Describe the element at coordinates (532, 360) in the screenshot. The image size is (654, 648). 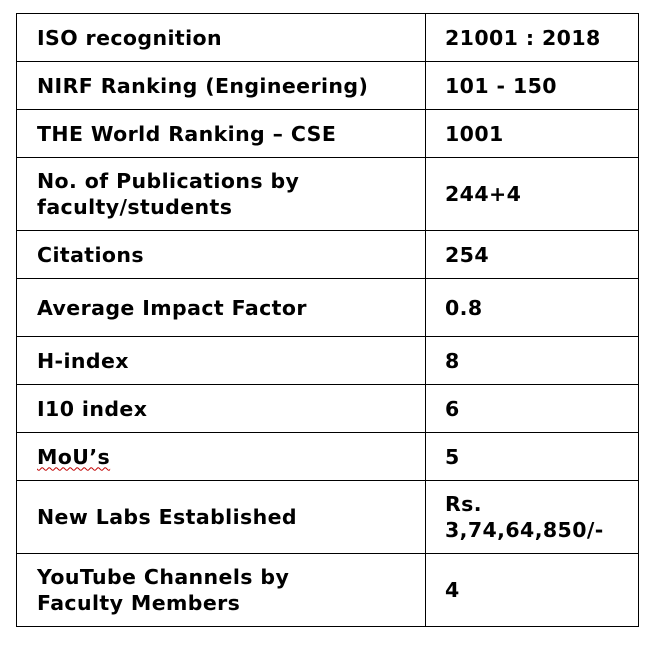
I see `row-value: 8` at that location.